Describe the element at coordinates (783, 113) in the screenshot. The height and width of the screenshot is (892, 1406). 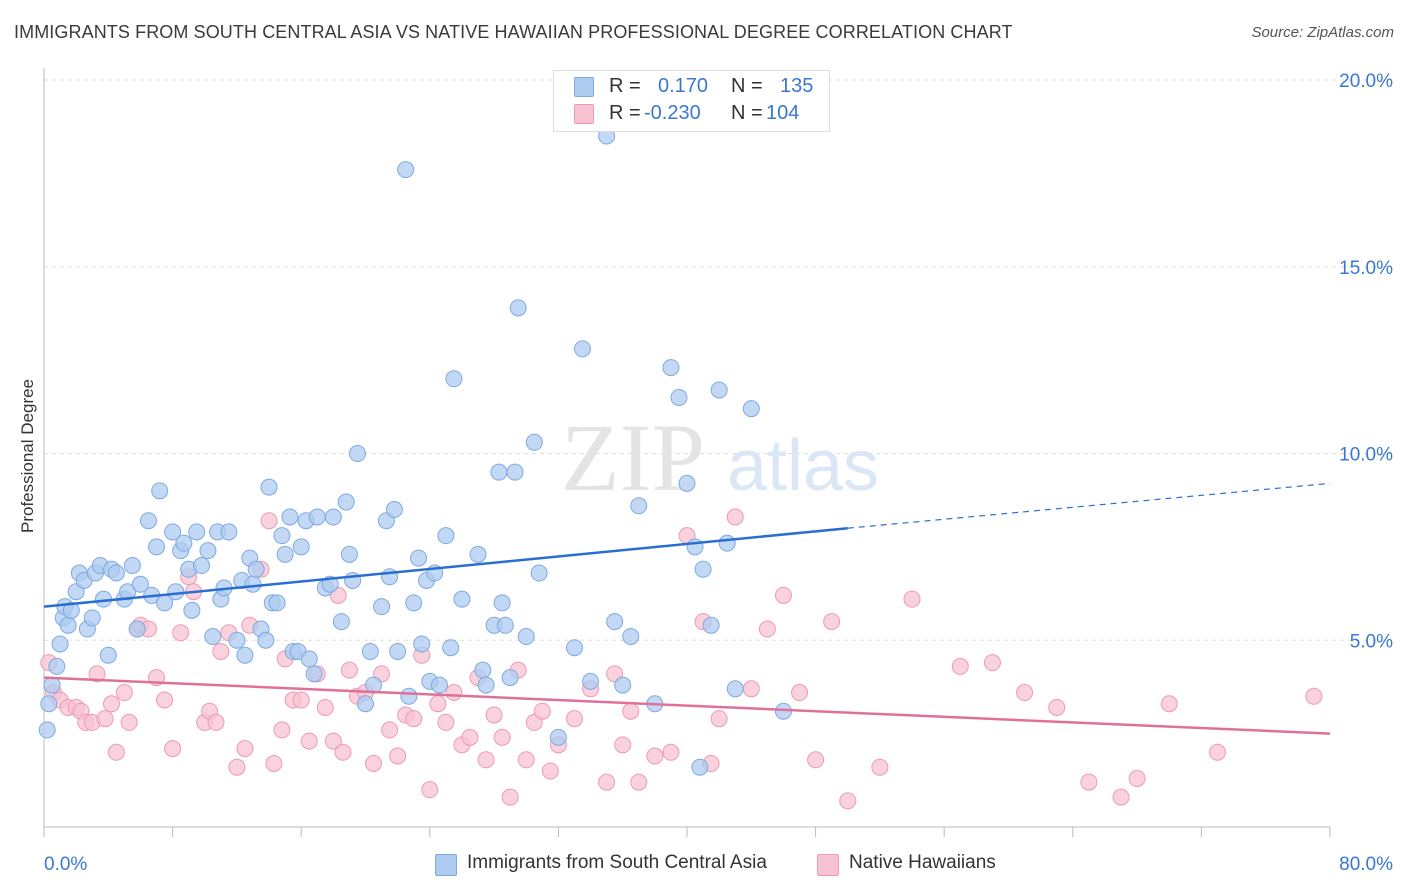
I see `legend-n-value-pink: 104` at that location.